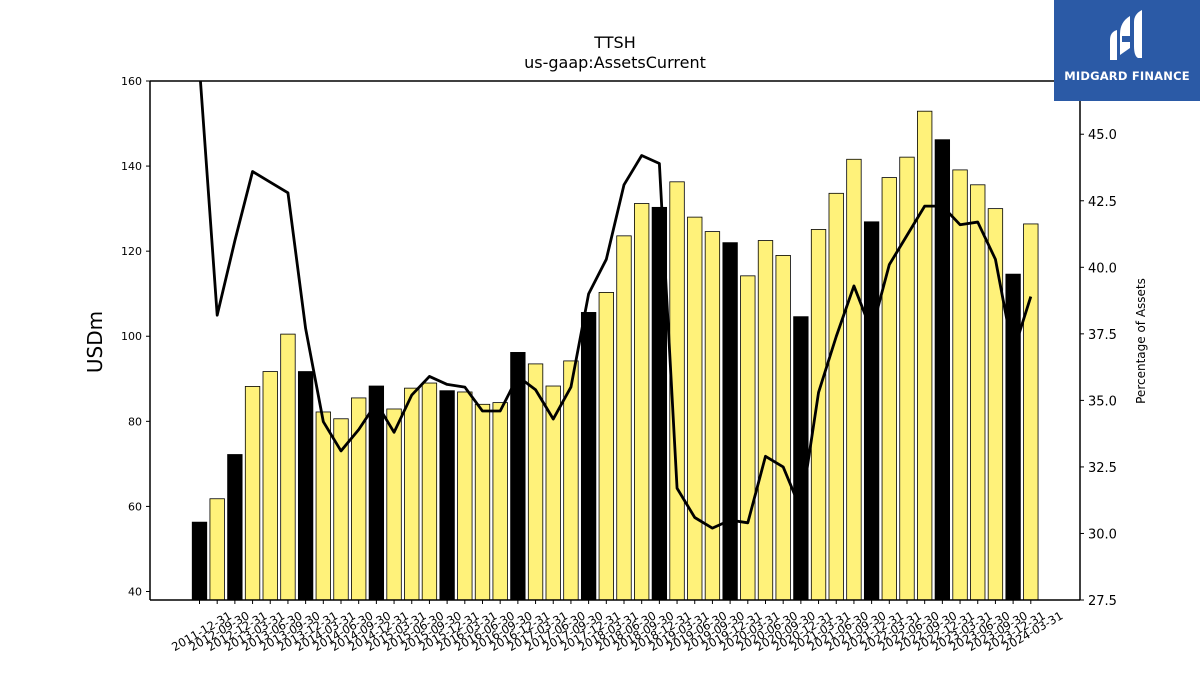 Image resolution: width=1200 pixels, height=675 pixels. What do you see at coordinates (131, 336) in the screenshot?
I see `y-tick-label: 100` at bounding box center [131, 336].